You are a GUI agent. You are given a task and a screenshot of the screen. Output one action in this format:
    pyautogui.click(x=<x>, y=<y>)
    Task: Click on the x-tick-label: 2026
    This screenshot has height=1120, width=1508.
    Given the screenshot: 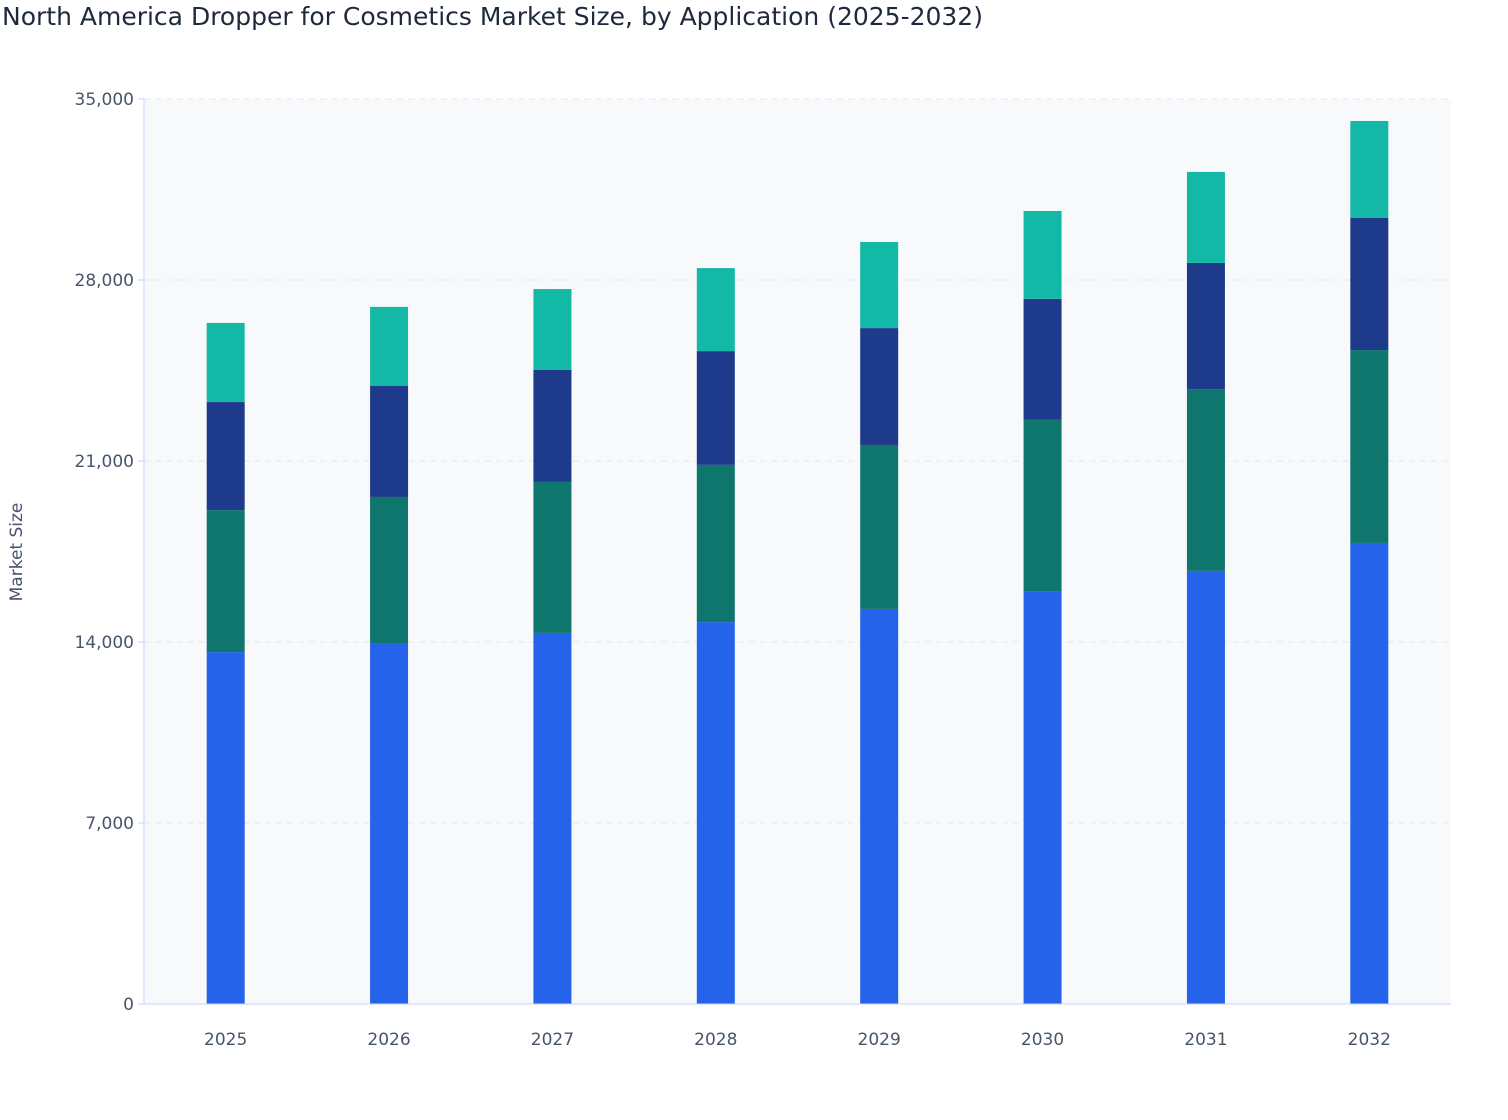 What is the action you would take?
    pyautogui.click(x=388, y=1040)
    